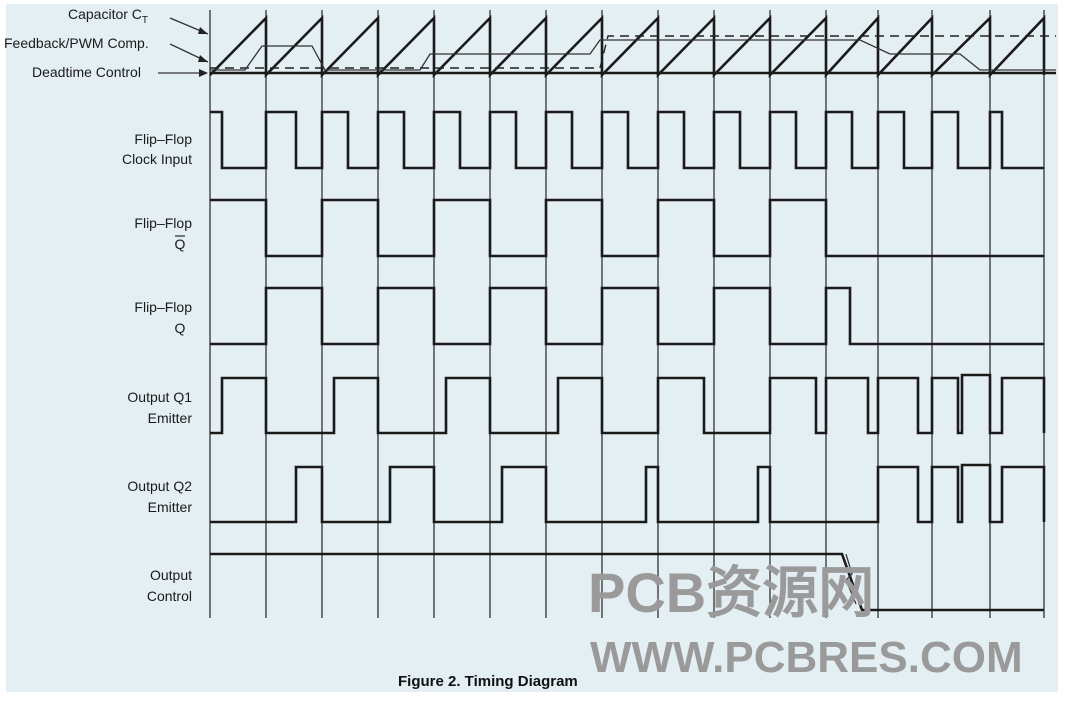 Image resolution: width=1066 pixels, height=701 pixels. I want to click on capacitor-sawtooth, so click(627, 46).